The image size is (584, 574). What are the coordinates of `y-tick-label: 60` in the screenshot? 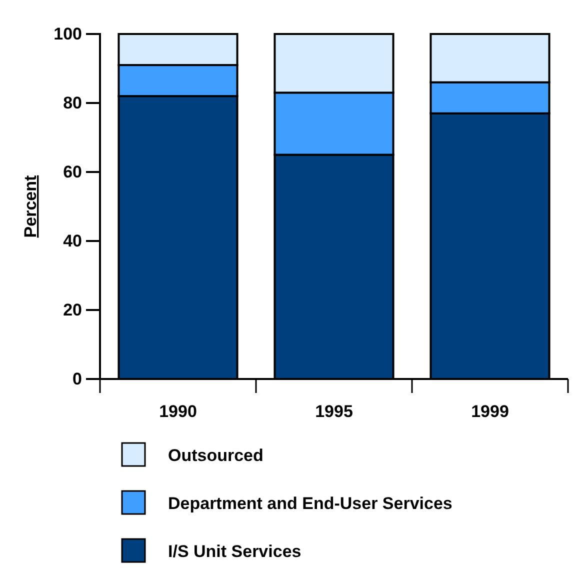 It's located at (72, 172).